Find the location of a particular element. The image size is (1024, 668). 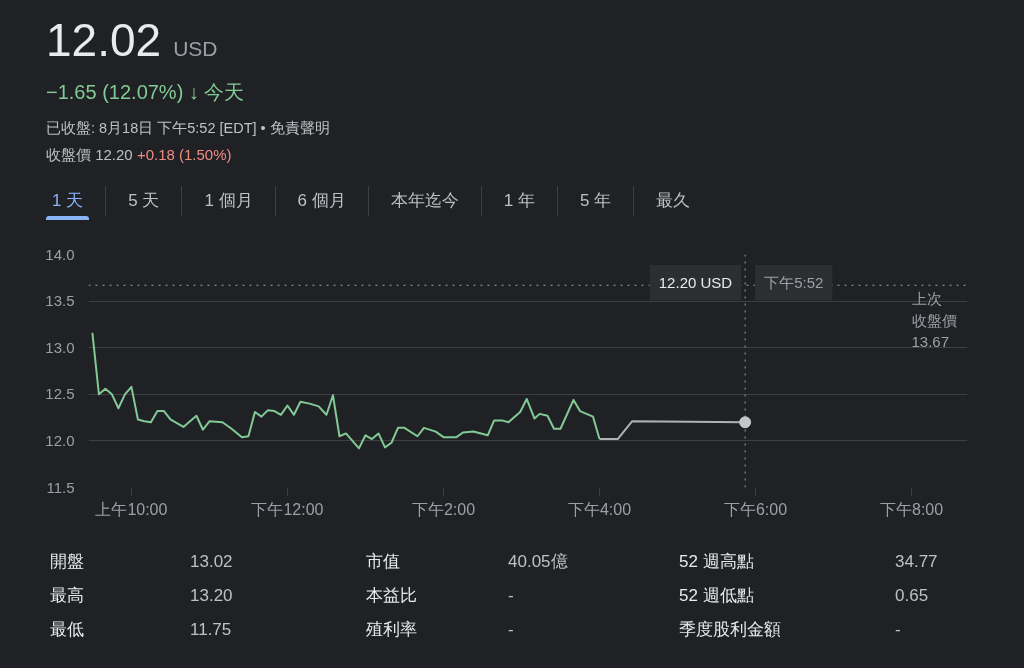

y-tick-label: 13.0 is located at coordinates (60, 347).